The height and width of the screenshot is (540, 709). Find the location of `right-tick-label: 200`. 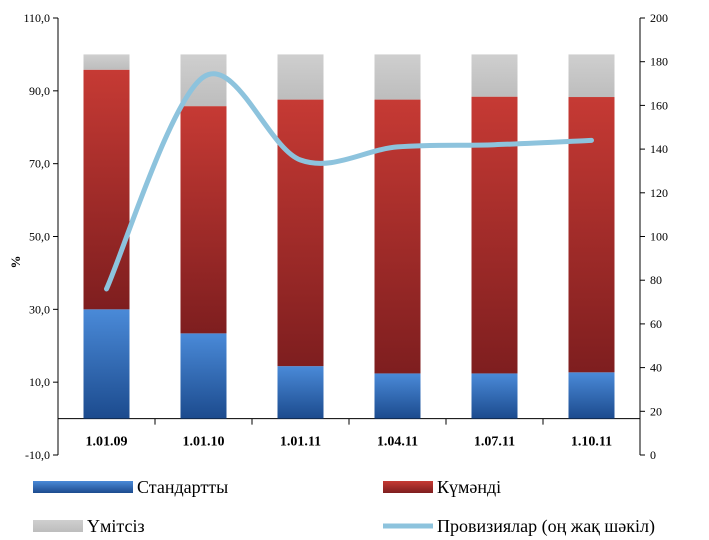

right-tick-label: 200 is located at coordinates (659, 18).